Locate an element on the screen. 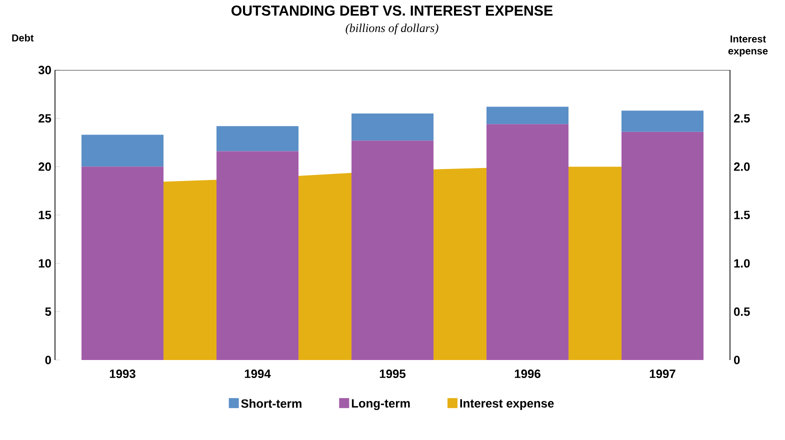 This screenshot has height=440, width=785. chart-subtitle: (billions of dollars) is located at coordinates (392, 29).